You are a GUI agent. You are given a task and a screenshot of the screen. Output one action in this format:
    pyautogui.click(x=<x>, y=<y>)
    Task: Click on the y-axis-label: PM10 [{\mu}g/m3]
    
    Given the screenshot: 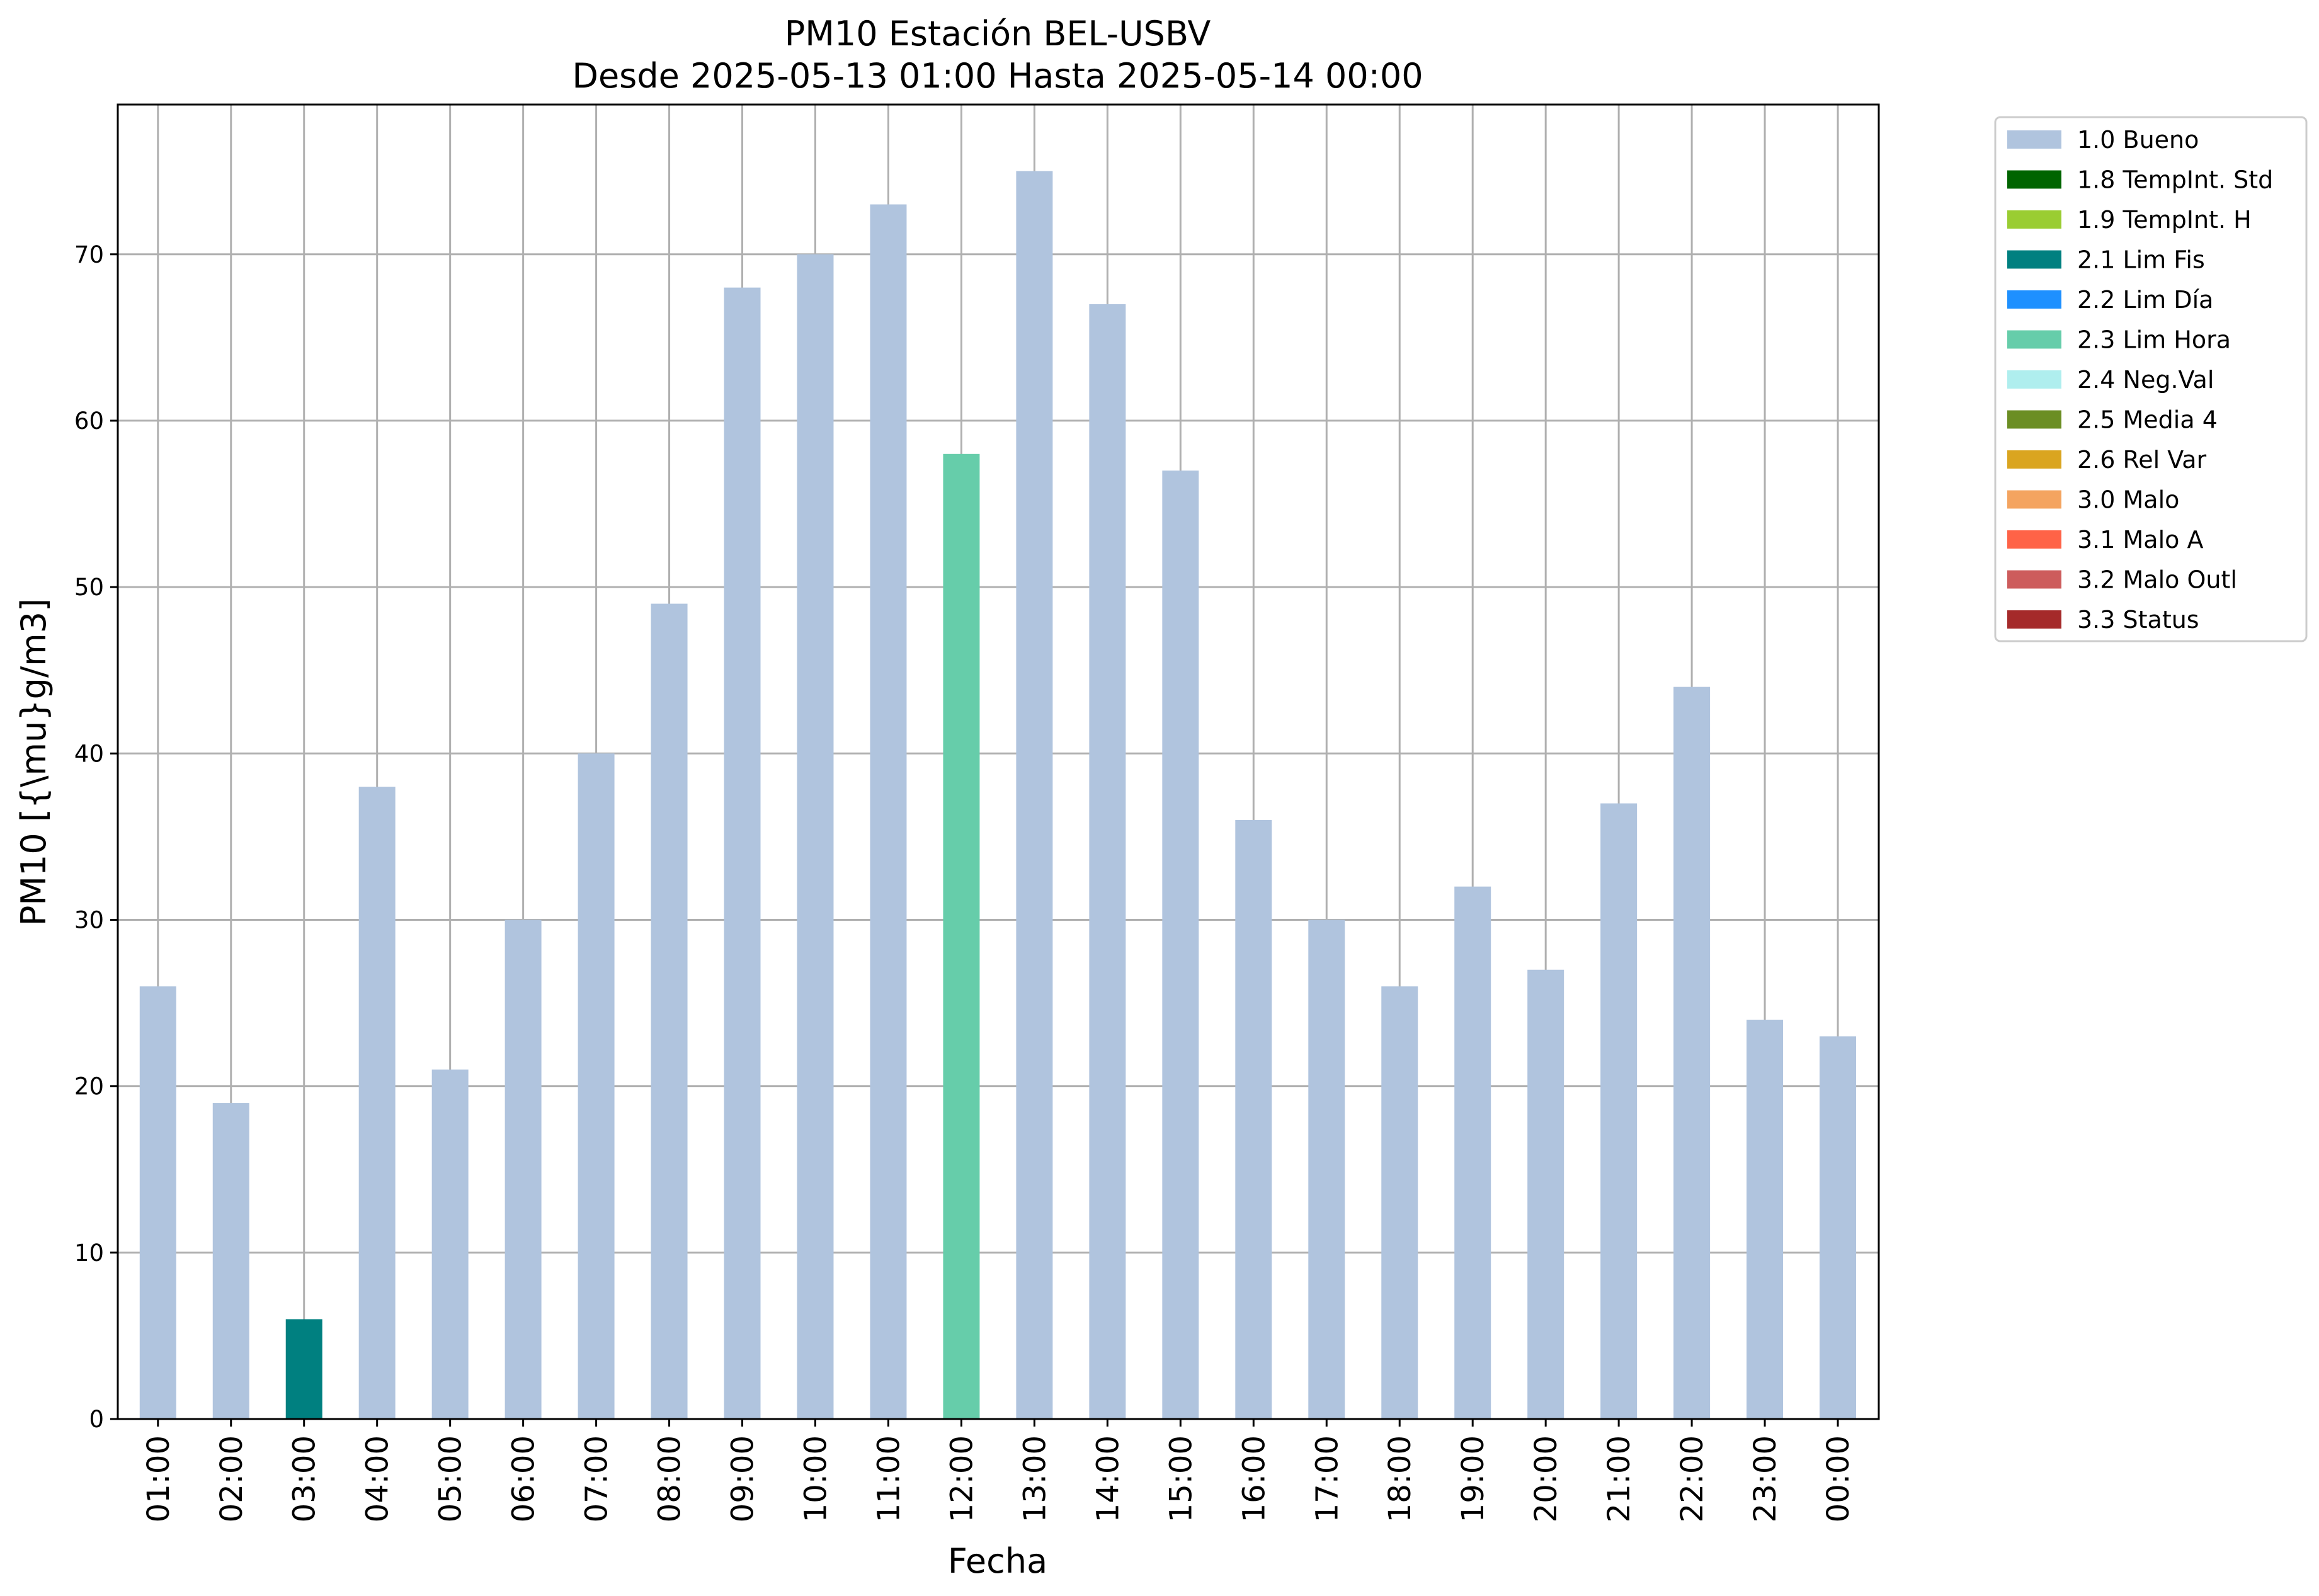 What is the action you would take?
    pyautogui.click(x=34, y=762)
    